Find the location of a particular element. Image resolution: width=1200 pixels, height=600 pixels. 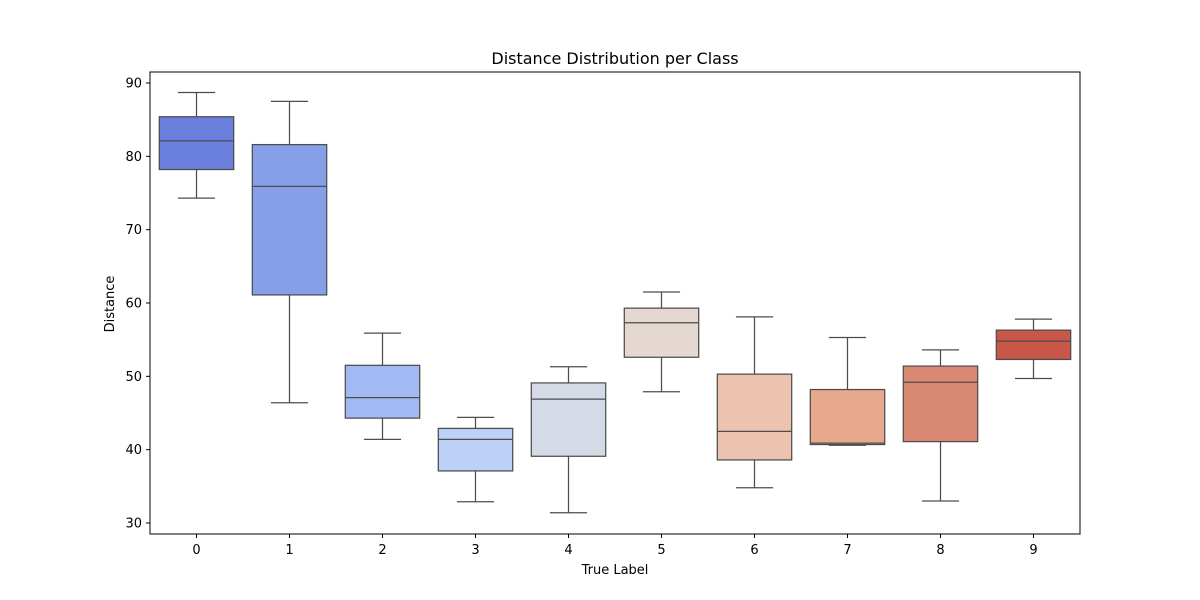

x-tick-label: 2 is located at coordinates (382, 550).